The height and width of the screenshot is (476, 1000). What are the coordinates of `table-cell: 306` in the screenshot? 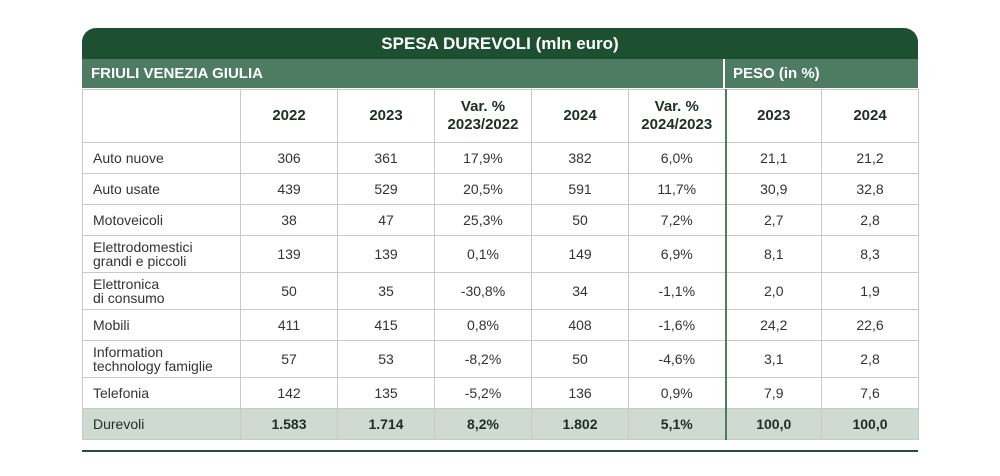 It's located at (289, 158).